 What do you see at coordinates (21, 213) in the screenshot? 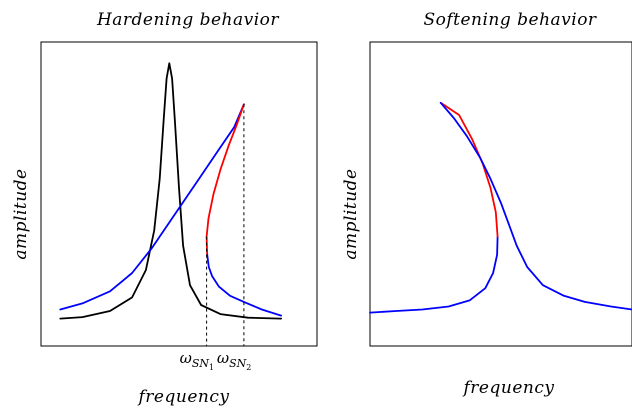
I see `hardening-y-axis-label: amplitude` at bounding box center [21, 213].